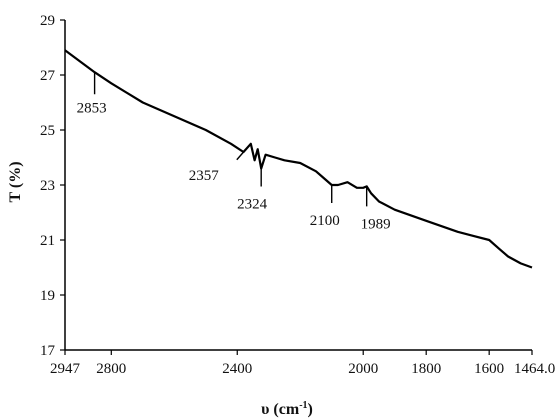 The image size is (560, 420). What do you see at coordinates (47, 241) in the screenshot?
I see `y-tick-label: 21` at bounding box center [47, 241].